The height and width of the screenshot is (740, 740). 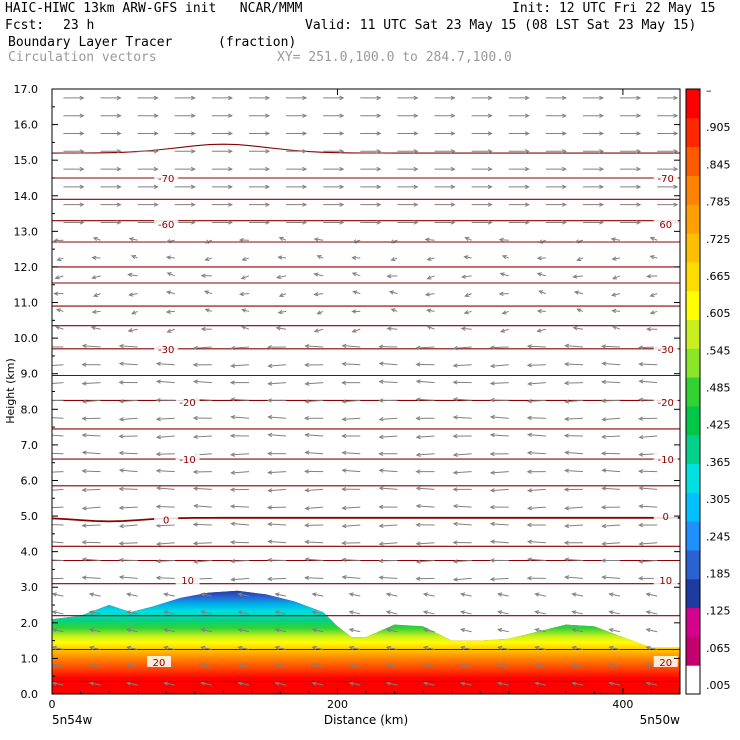 What do you see at coordinates (30, 552) in the screenshot?
I see `y-tick-label: 4.0` at bounding box center [30, 552].